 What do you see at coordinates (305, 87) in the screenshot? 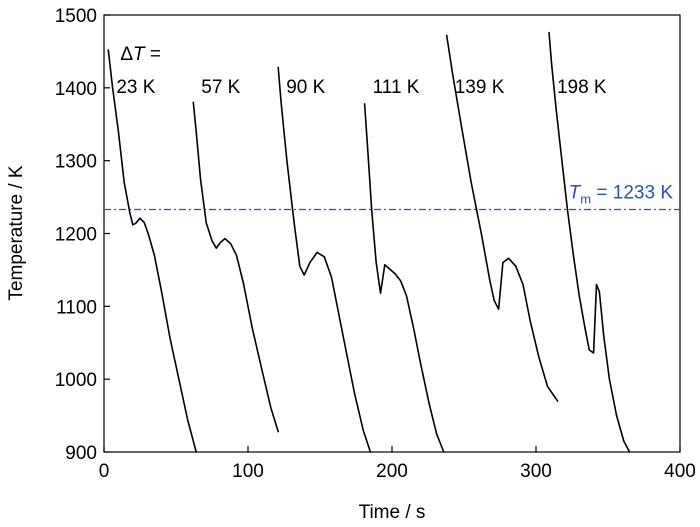
I see `series-label-3: 90 K` at bounding box center [305, 87].